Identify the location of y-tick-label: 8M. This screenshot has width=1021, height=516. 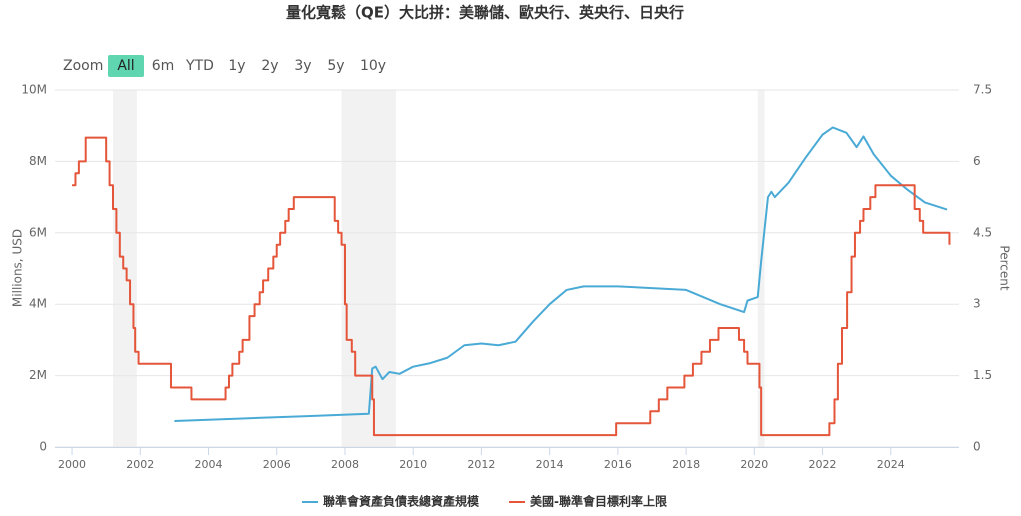
(38, 161).